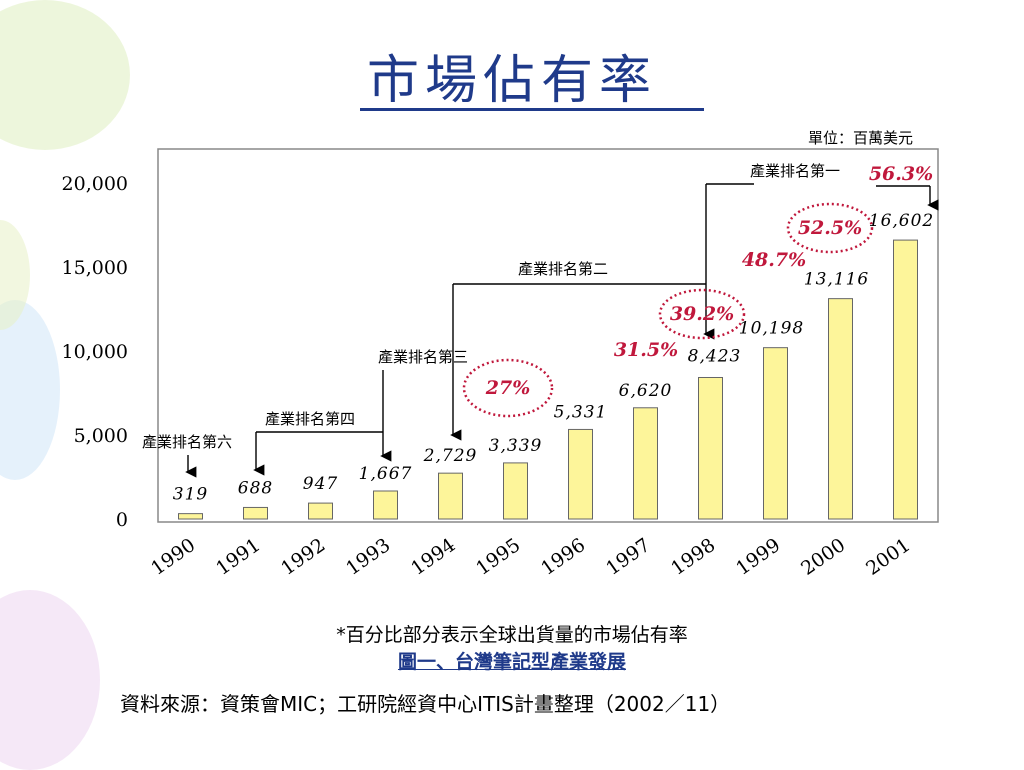 The height and width of the screenshot is (770, 1024). What do you see at coordinates (433, 557) in the screenshot?
I see `x-tick-label: 1994` at bounding box center [433, 557].